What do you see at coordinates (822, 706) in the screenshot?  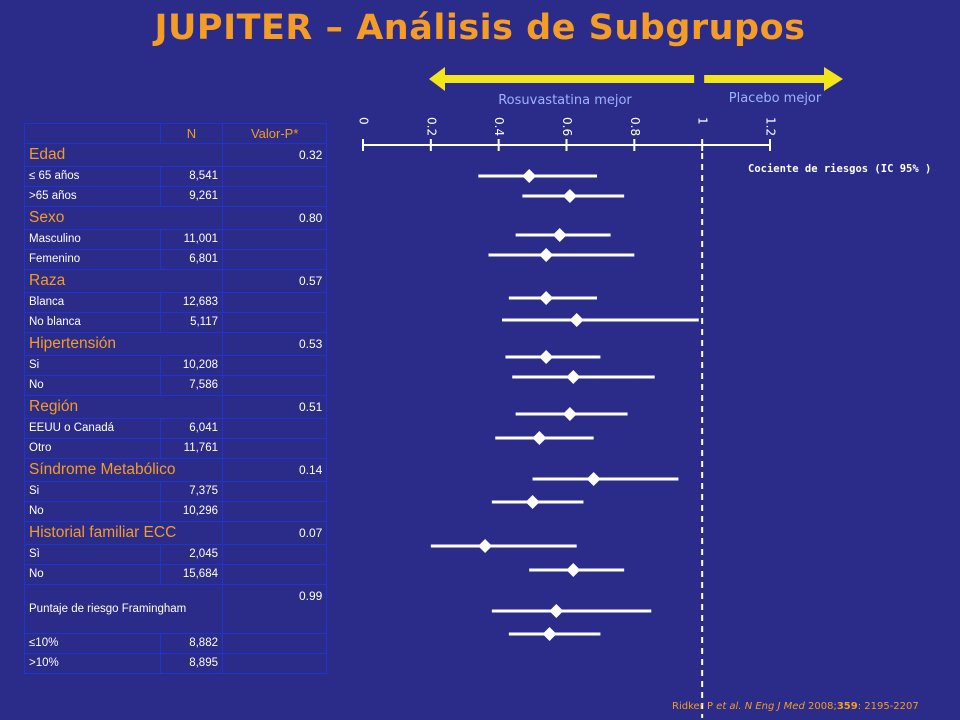 I see `citation-year: 2008;` at bounding box center [822, 706].